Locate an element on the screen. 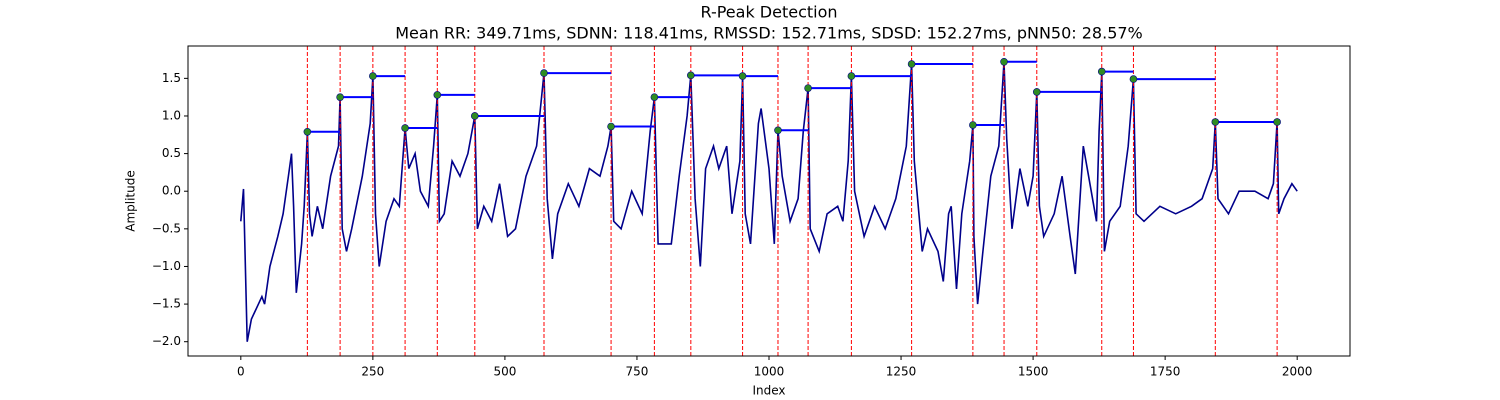  y-tick-label: 1.5 is located at coordinates (171, 78).